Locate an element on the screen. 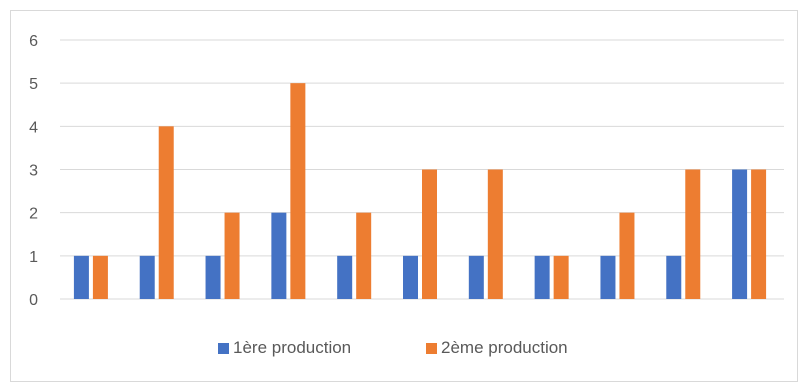 The height and width of the screenshot is (385, 801). y-tick-label: 4 is located at coordinates (33, 127).